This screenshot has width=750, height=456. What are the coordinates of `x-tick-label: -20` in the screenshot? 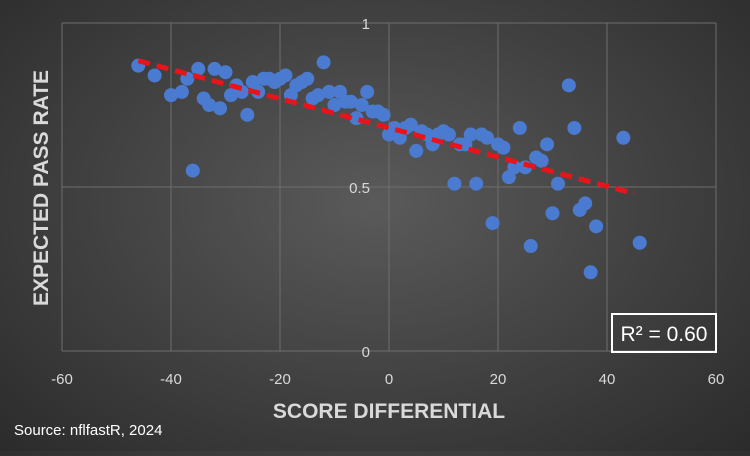 It's located at (280, 379).